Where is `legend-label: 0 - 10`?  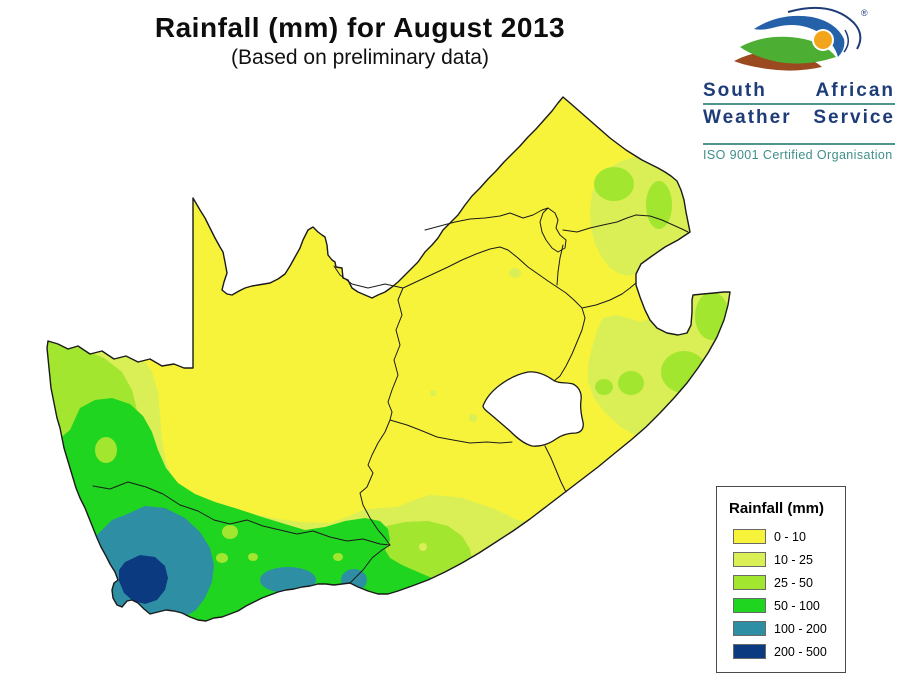
legend-label: 0 - 10 is located at coordinates (790, 536).